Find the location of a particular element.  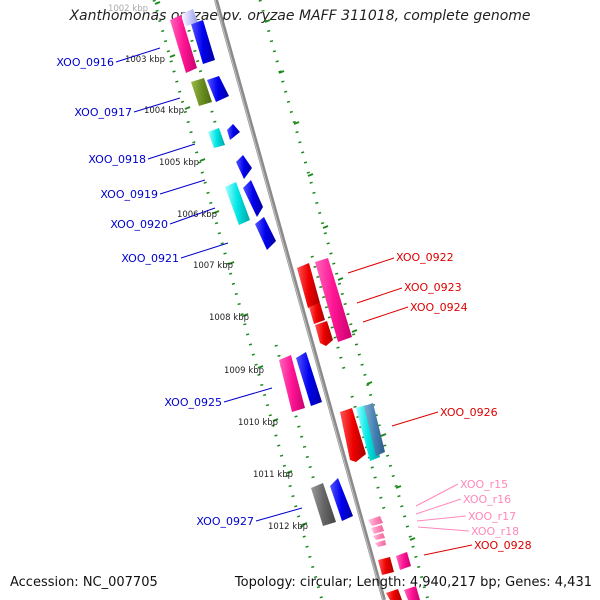

kbp-tick-label: 1004 kbp is located at coordinates (164, 111).